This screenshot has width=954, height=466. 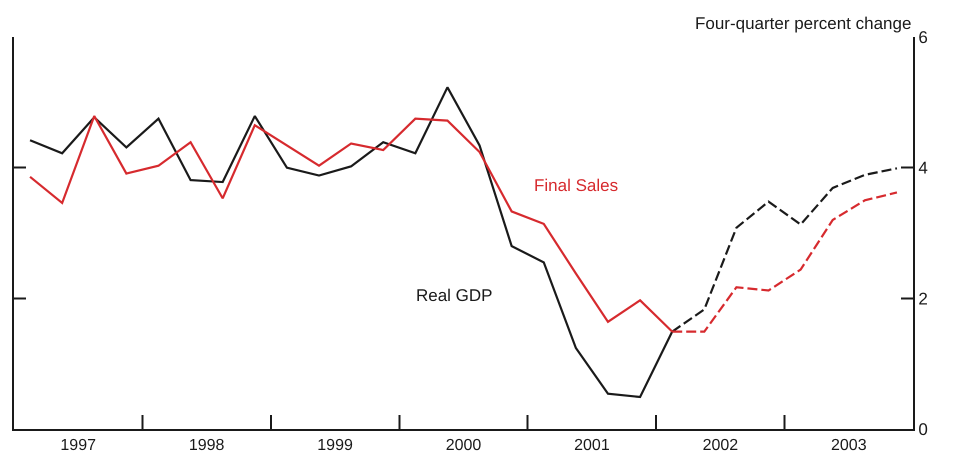 I want to click on x-tick-label: 1998, so click(x=206, y=445).